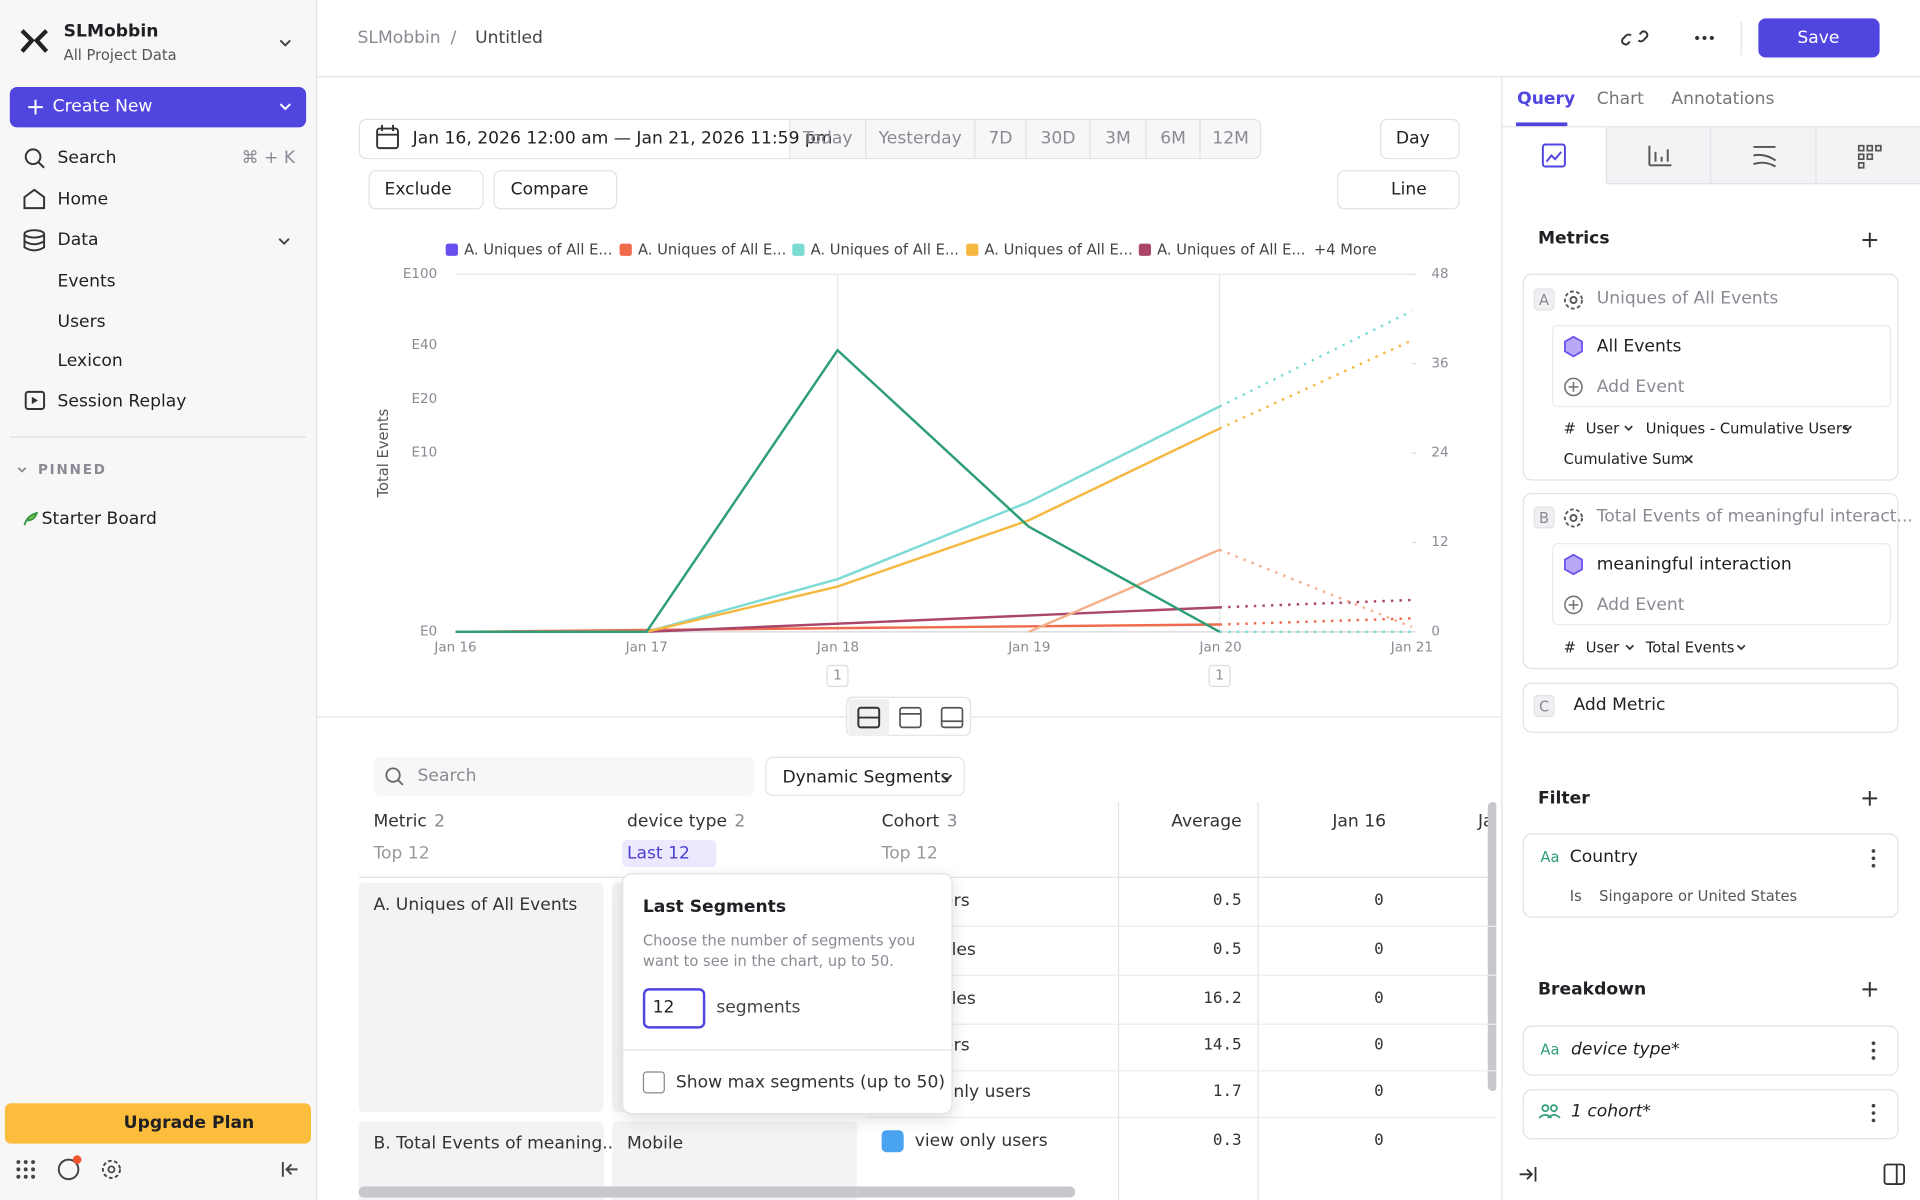 The height and width of the screenshot is (1200, 1920). I want to click on average-cell: 0.3, so click(1227, 1140).